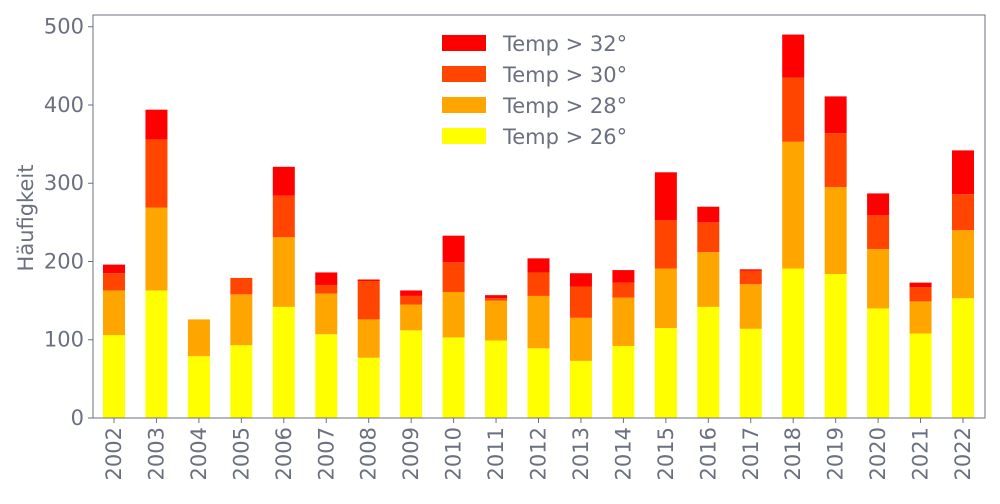  Describe the element at coordinates (64, 340) in the screenshot. I see `y-tick-label: 100` at that location.